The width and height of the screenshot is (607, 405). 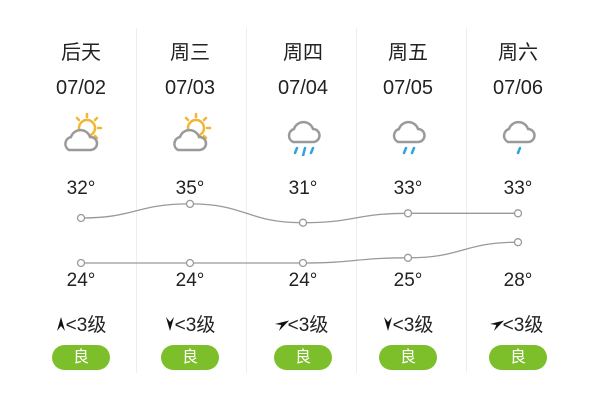 I want to click on north-arrow-icon, so click(x=60, y=324).